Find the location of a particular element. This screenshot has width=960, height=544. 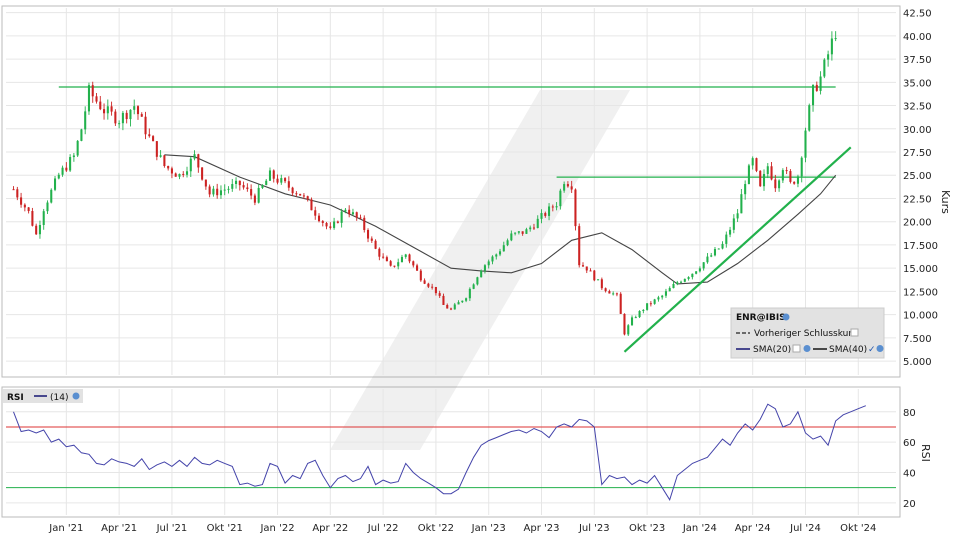

price-y-tick-label: 15.000 is located at coordinates (920, 269).